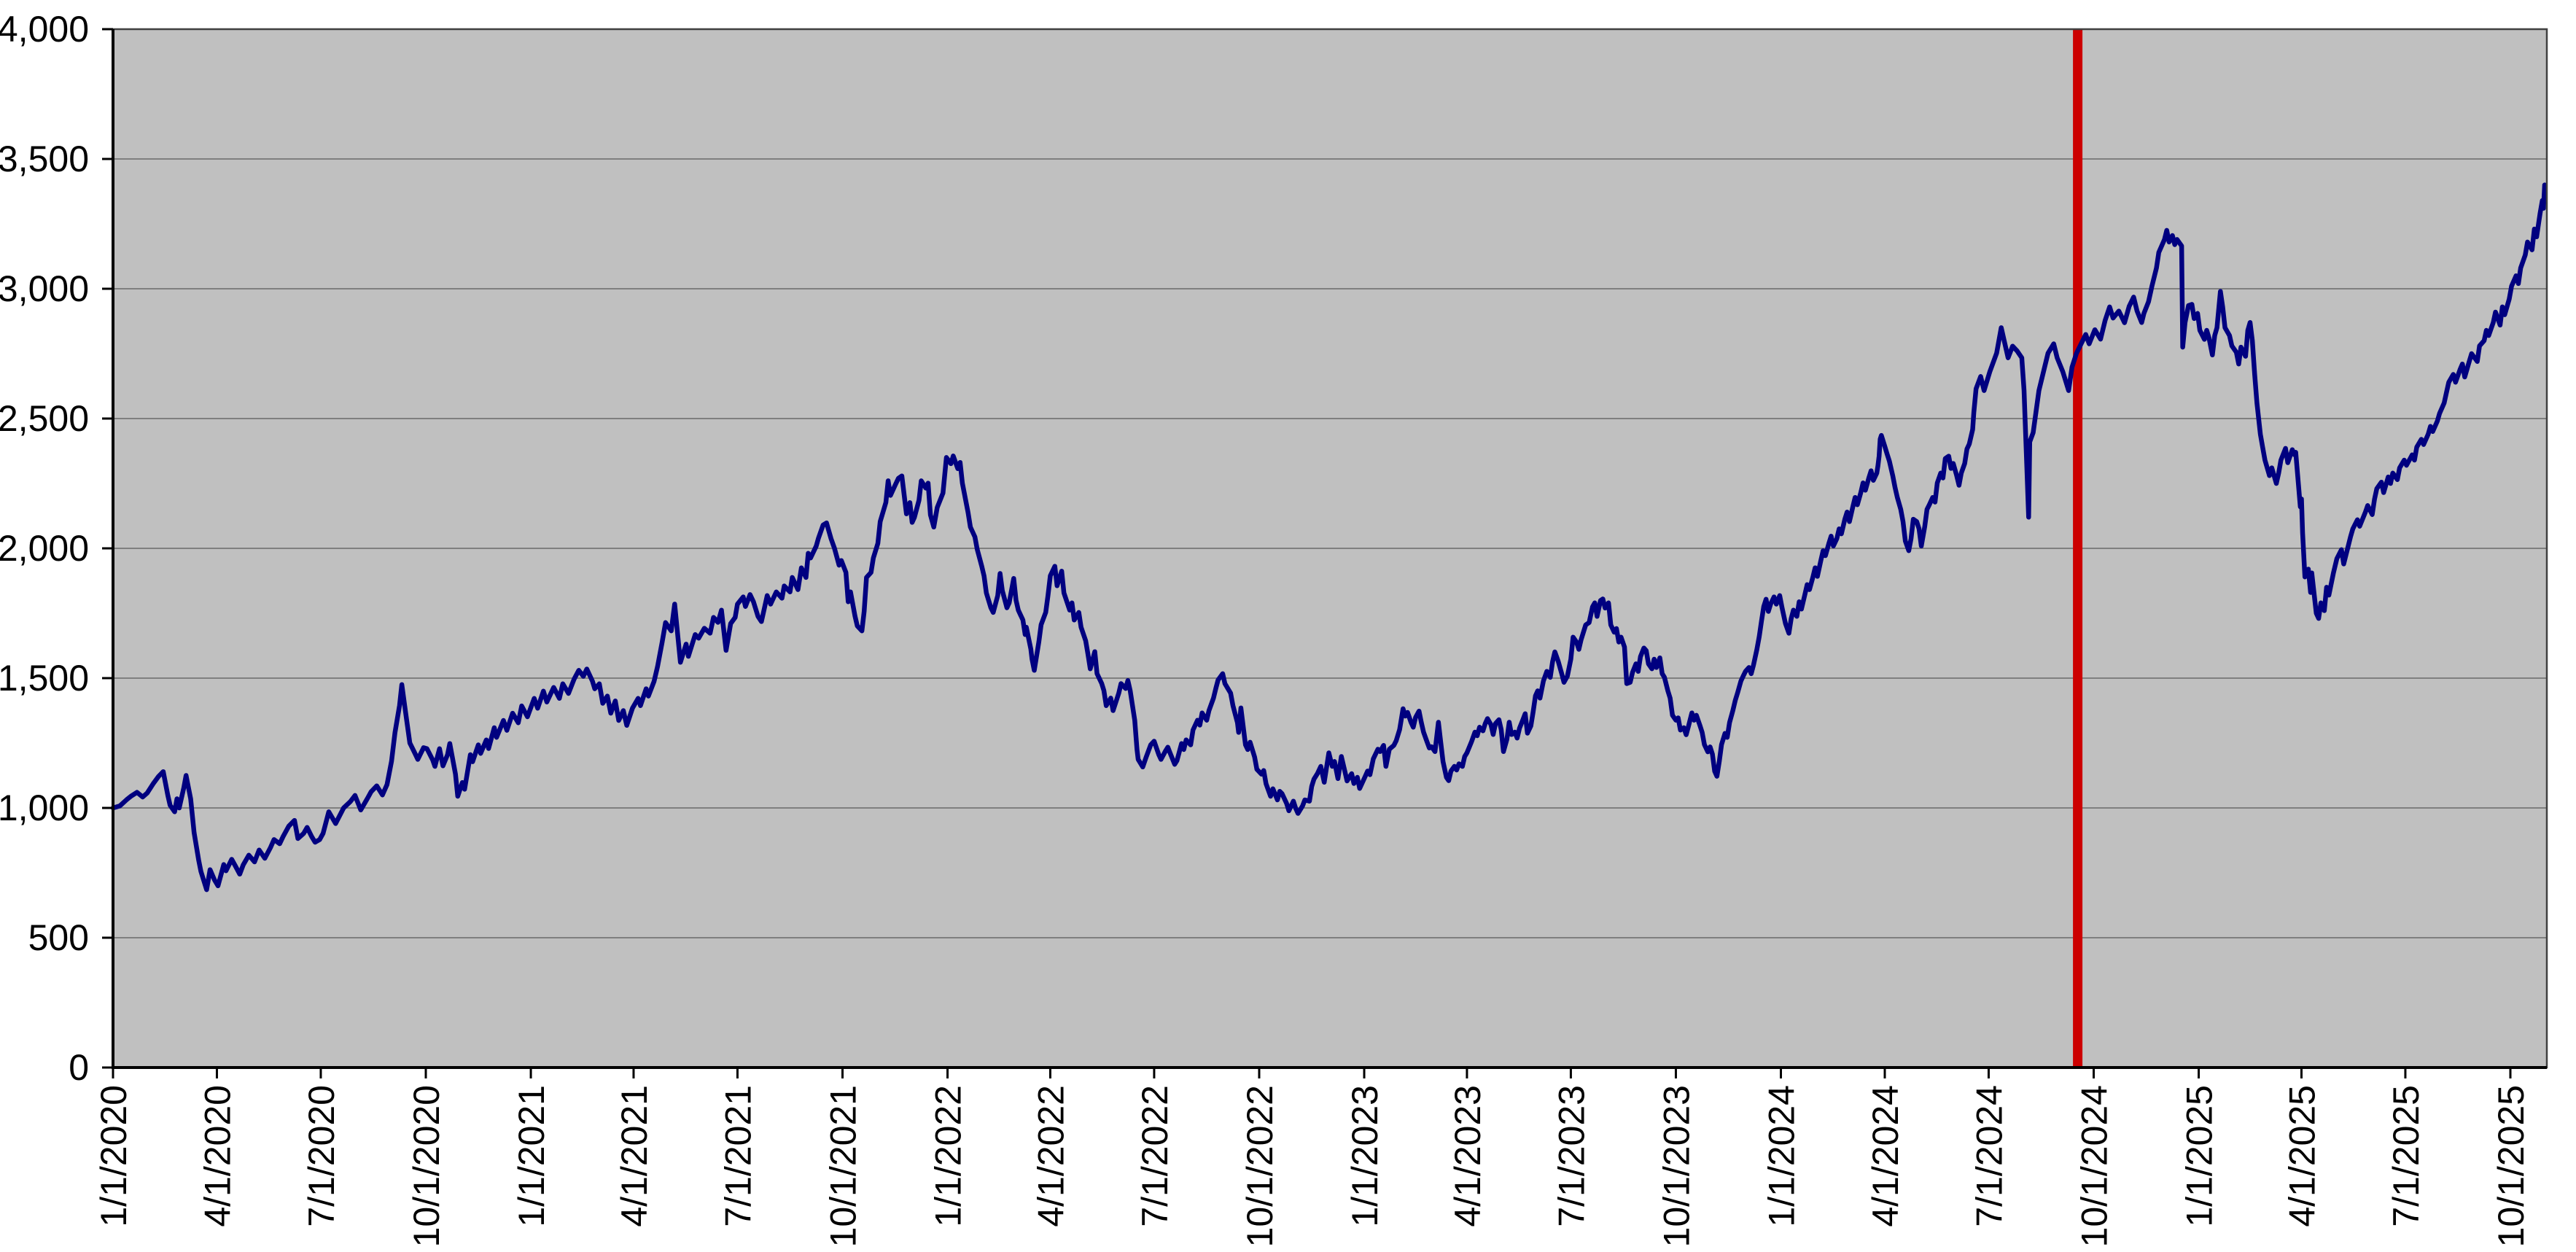 This screenshot has width=2576, height=1252. I want to click on x-tick-label-1/1/2022: 1/1/2022, so click(948, 1156).